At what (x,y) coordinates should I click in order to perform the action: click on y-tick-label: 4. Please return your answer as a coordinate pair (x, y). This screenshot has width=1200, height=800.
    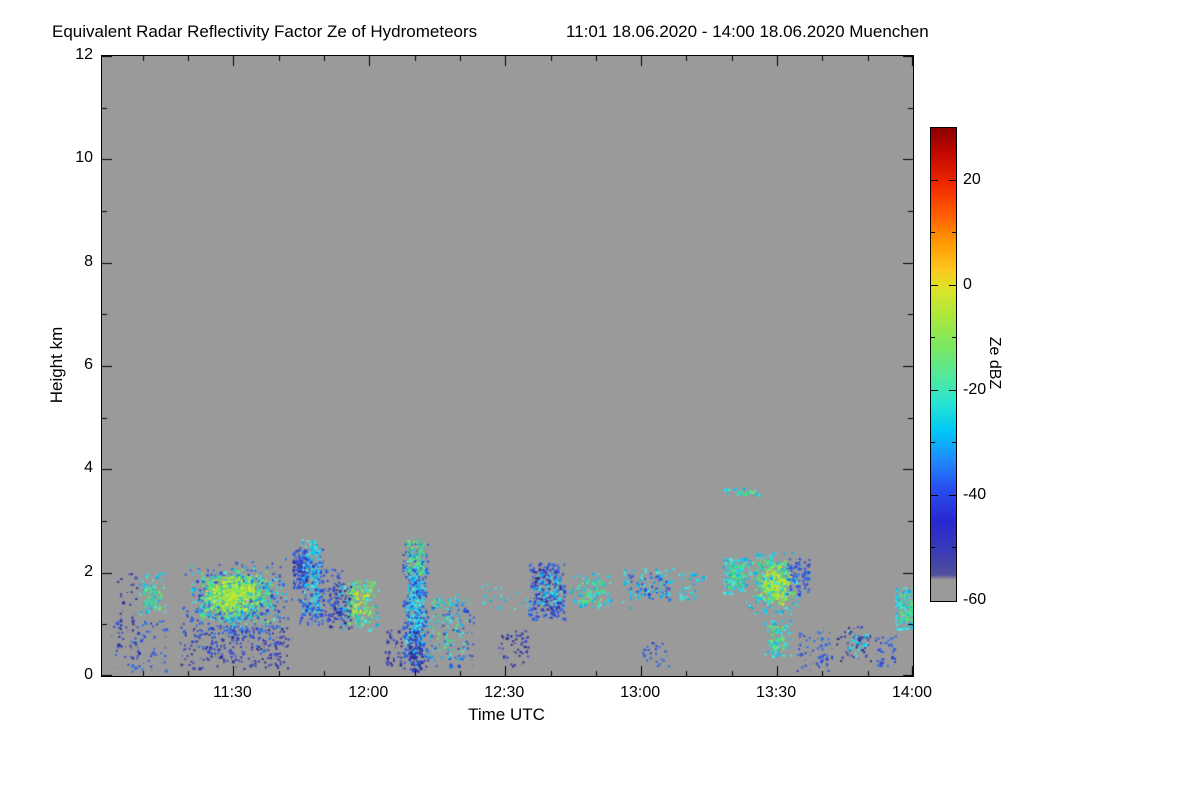
    Looking at the image, I should click on (88, 468).